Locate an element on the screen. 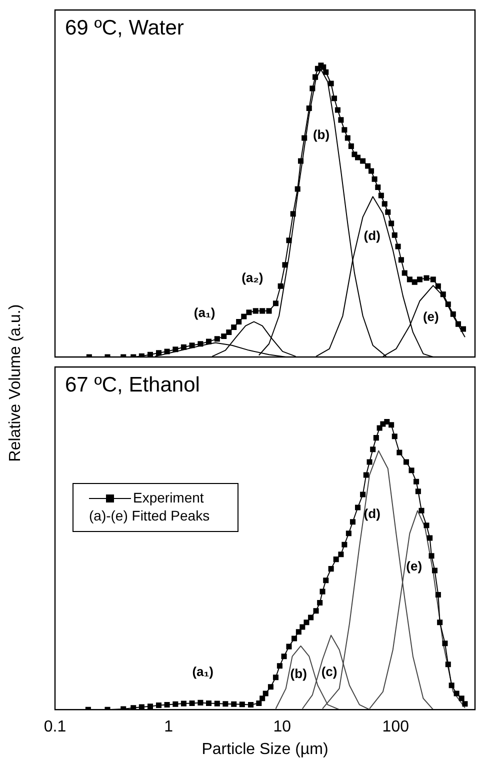 The image size is (480, 767). chart-title: 67 ºC, Ethanol is located at coordinates (132, 384).